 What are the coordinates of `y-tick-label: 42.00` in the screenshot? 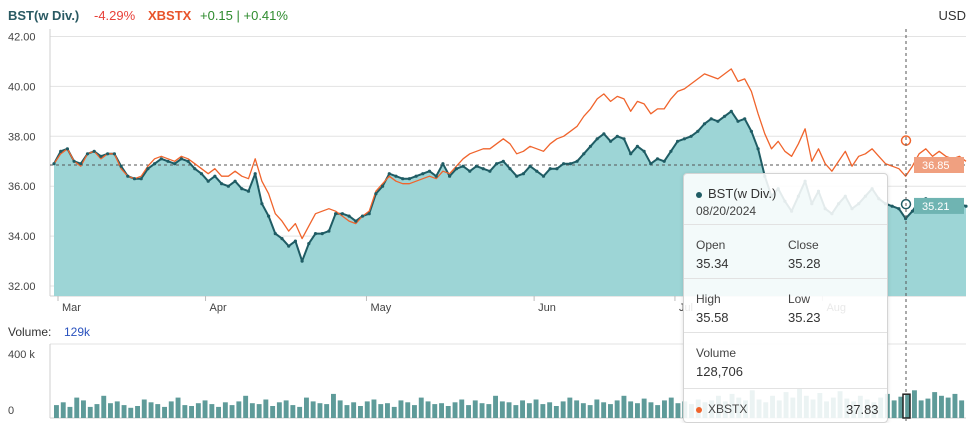 It's located at (22, 37).